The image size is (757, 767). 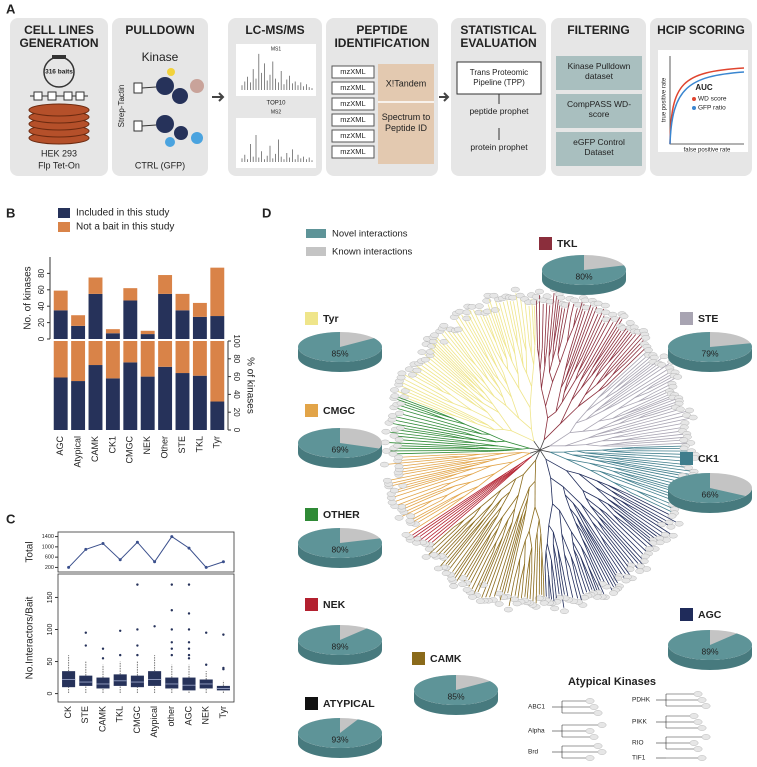 What do you see at coordinates (49, 568) in the screenshot?
I see `y-tick-label: 200` at bounding box center [49, 568].